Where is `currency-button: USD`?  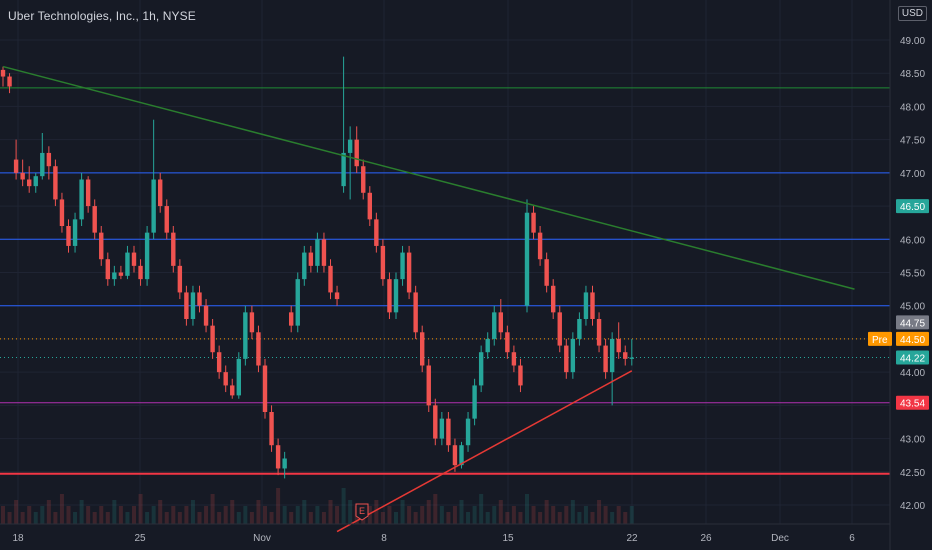
currency-button: USD is located at coordinates (912, 13).